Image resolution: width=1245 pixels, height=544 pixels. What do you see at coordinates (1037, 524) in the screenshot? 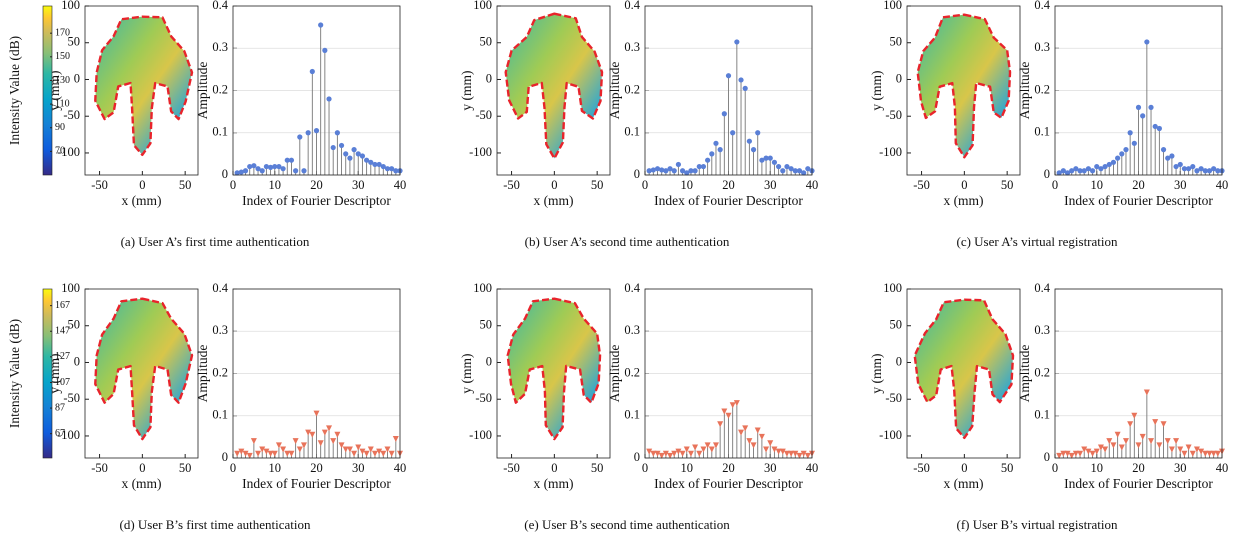
I see `caption: (f) User B’s virtual registration` at bounding box center [1037, 524].